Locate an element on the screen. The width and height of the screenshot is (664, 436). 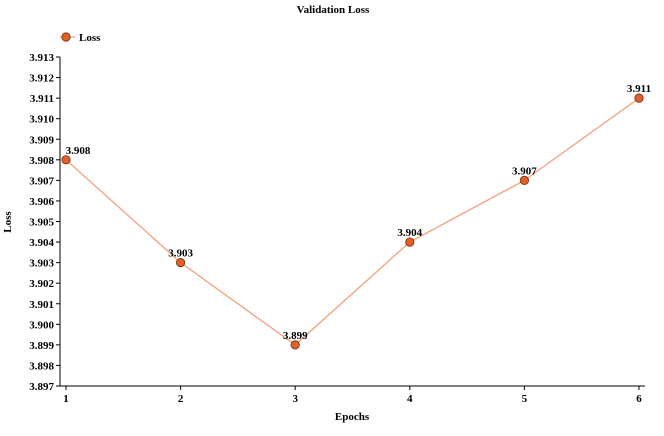
y-tick-label: 3.912 is located at coordinates (41, 79).